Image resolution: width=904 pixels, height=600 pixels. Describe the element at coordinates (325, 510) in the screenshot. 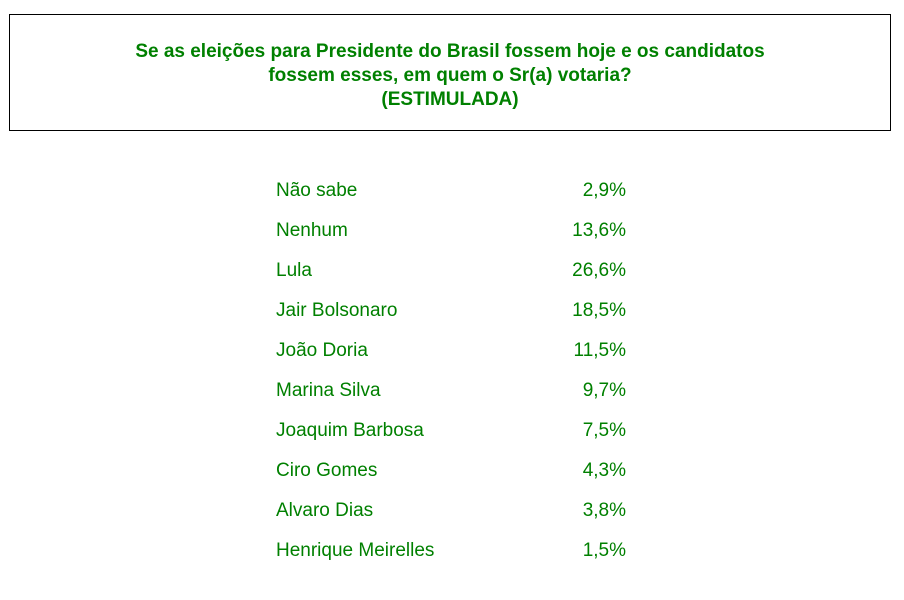

I see `candidate-name: Alvaro Dias` at that location.